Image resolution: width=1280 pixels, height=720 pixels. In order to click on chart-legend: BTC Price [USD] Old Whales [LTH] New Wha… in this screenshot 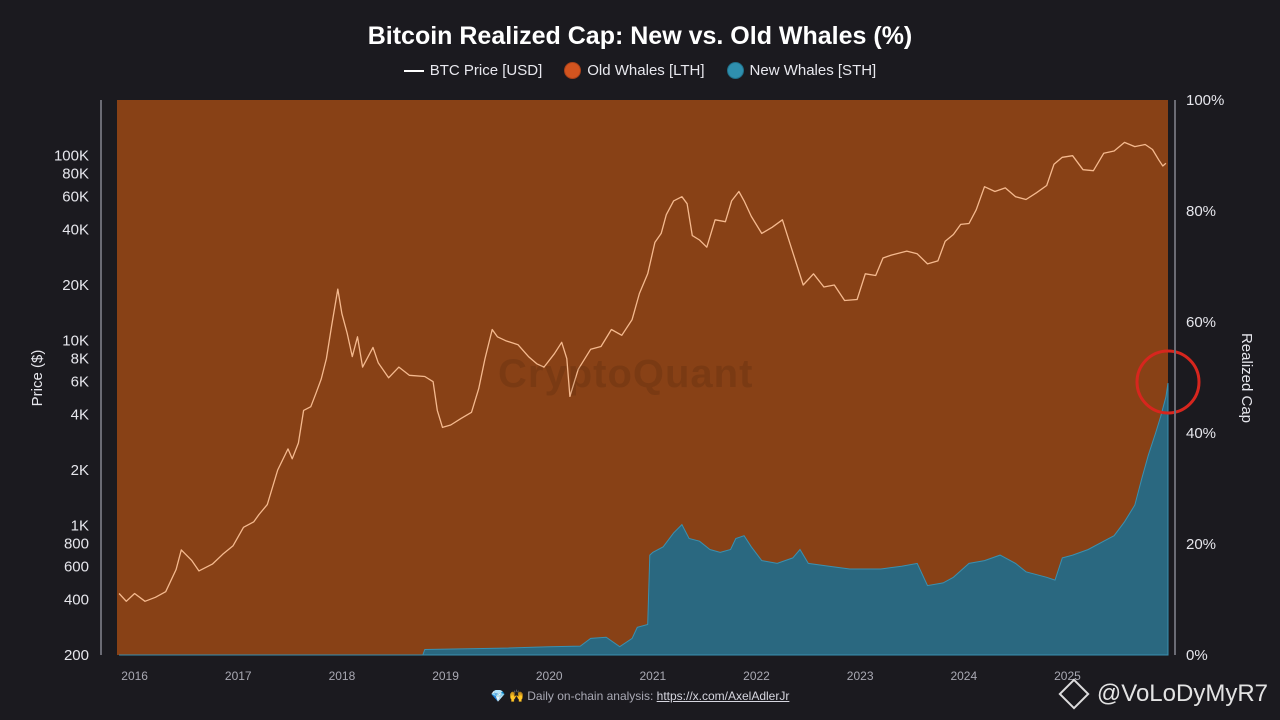, I will do `click(640, 70)`.